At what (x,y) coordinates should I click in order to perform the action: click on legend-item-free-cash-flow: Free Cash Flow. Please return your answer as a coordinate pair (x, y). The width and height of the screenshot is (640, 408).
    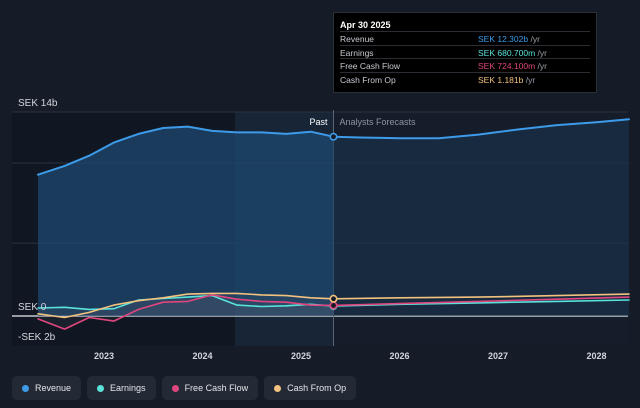
    Looking at the image, I should click on (210, 388).